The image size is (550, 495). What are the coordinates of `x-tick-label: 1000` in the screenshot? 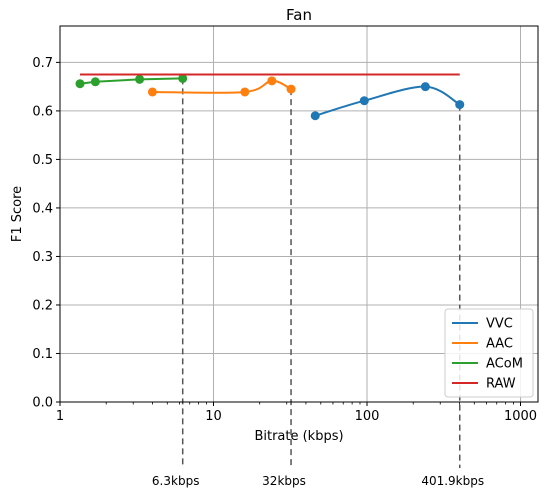 It's located at (520, 416).